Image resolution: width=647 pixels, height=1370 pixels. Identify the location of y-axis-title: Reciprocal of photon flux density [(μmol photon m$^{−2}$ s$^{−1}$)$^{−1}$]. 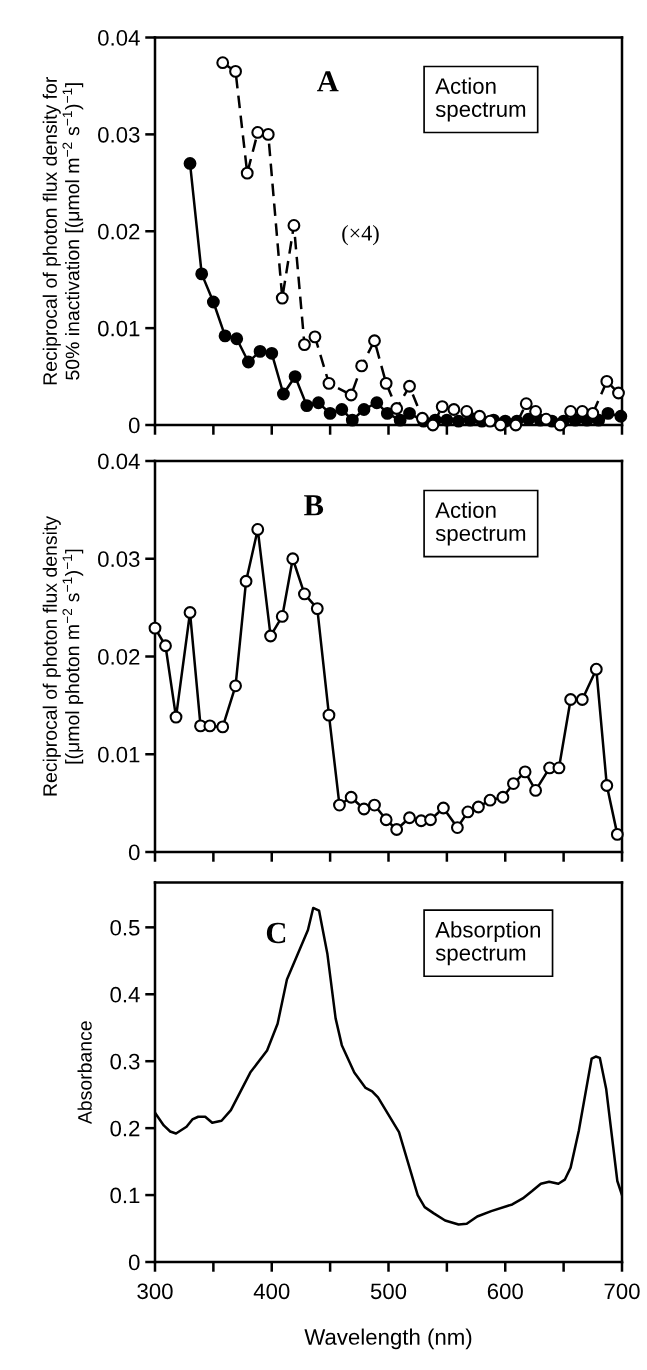
(63, 656).